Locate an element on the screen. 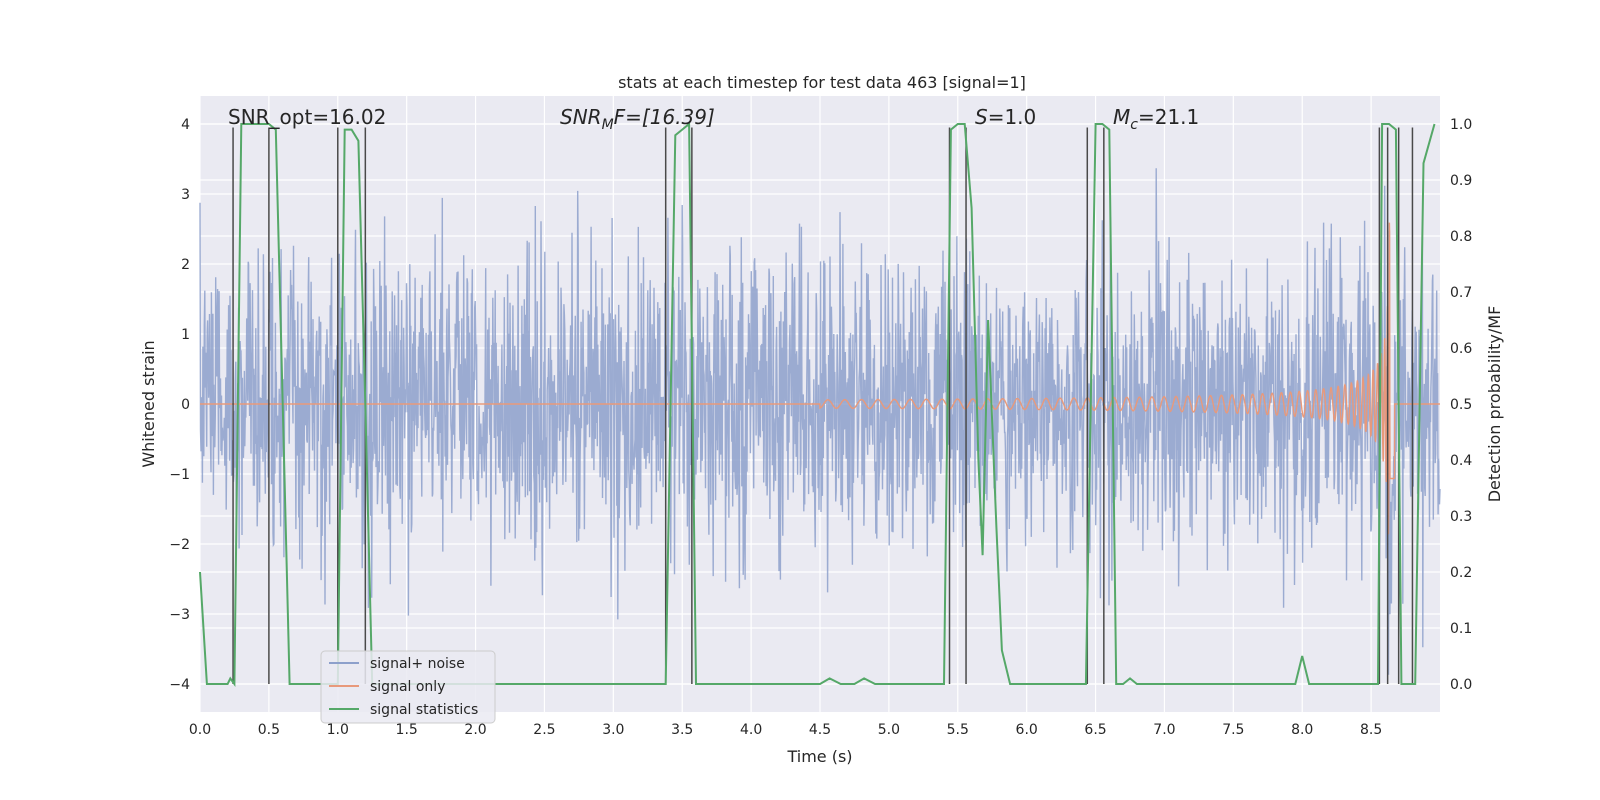 The image size is (1600, 800). x-tick-label: 2.0 is located at coordinates (475, 730).